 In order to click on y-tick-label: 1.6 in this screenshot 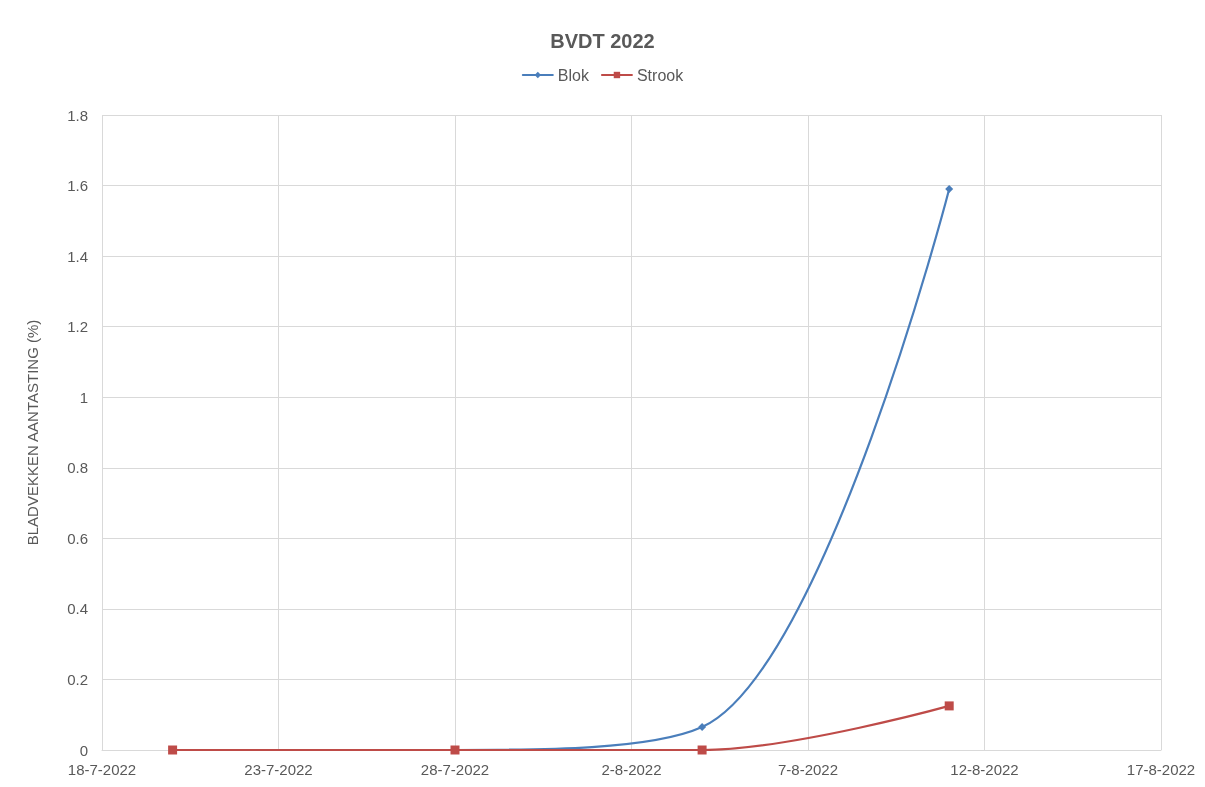, I will do `click(77, 186)`.